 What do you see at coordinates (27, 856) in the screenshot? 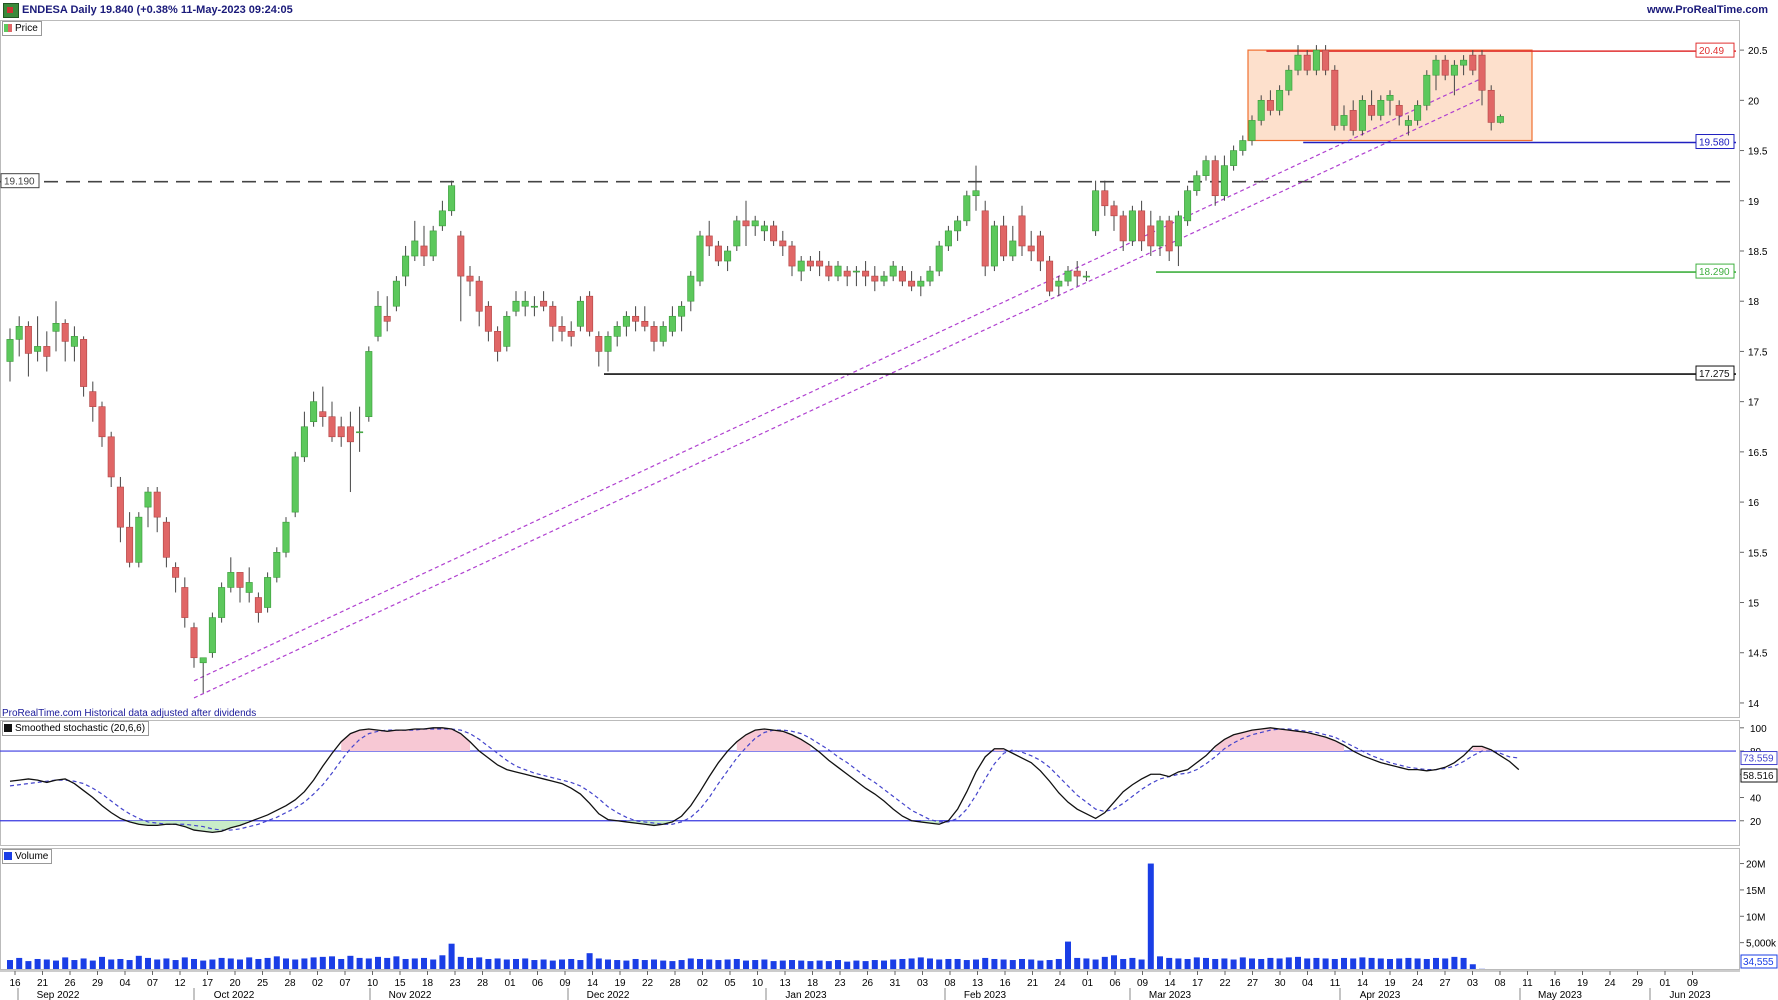
I see `volume-panel-label: Volume` at bounding box center [27, 856].